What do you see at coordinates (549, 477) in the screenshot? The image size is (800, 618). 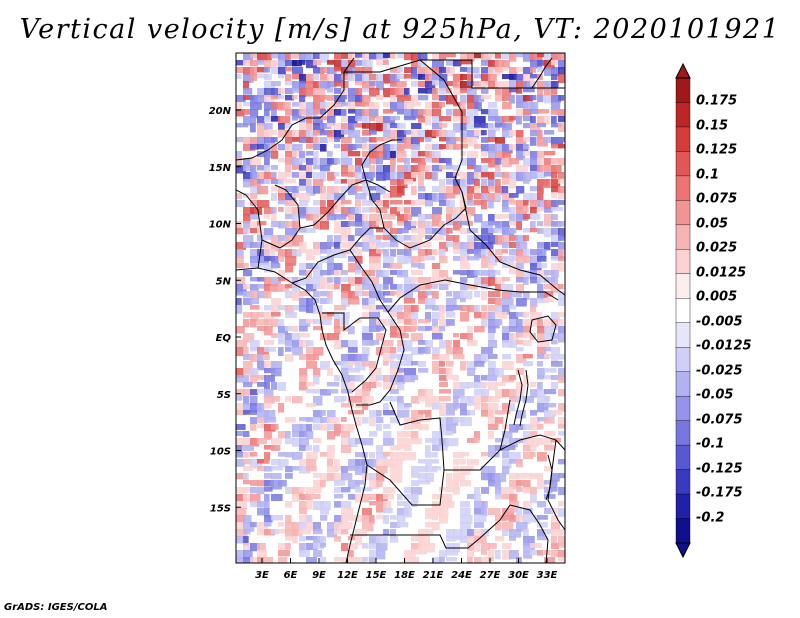 I see `lake-malawi` at bounding box center [549, 477].